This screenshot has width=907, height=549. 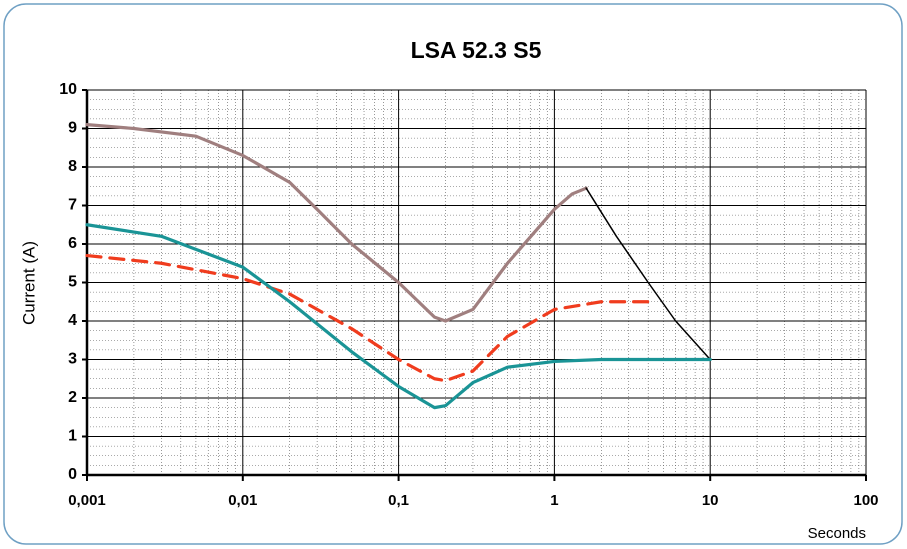 What do you see at coordinates (72, 128) in the screenshot?
I see `y-tick-label: 9` at bounding box center [72, 128].